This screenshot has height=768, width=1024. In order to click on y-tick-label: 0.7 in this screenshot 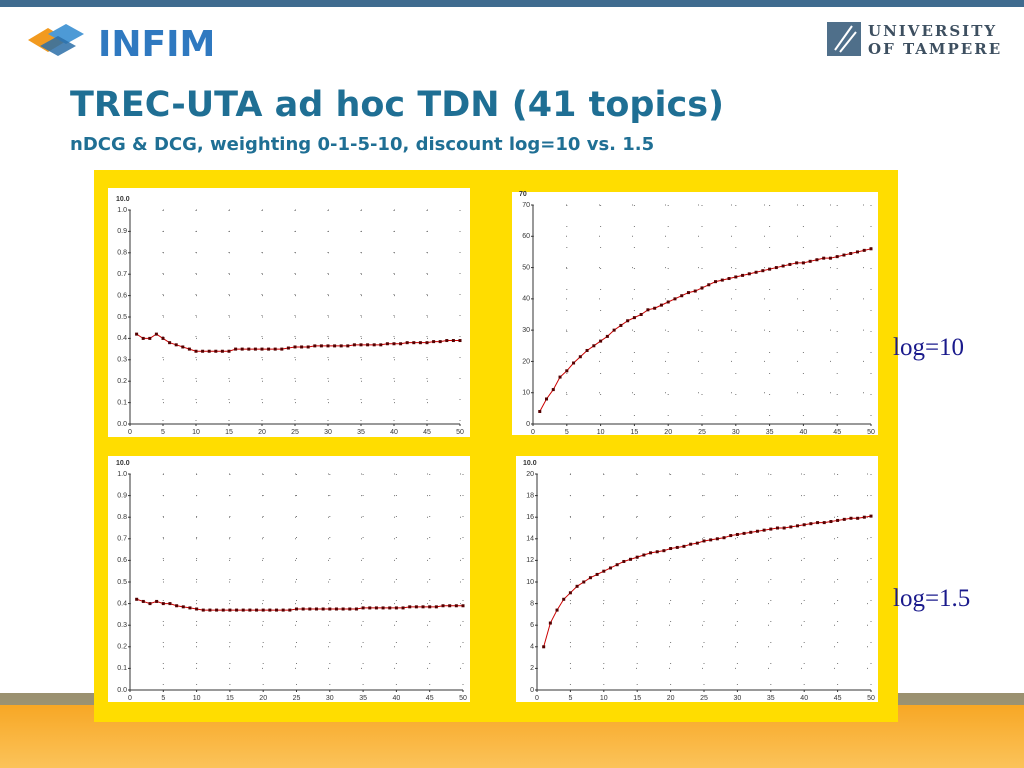, I will do `click(122, 274)`.